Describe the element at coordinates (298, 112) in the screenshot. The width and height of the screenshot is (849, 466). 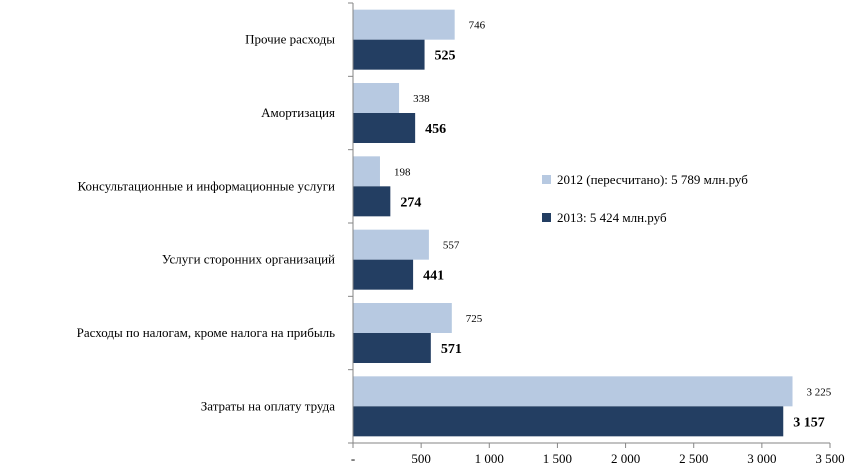
I see `category-label-4: Амортизация` at that location.